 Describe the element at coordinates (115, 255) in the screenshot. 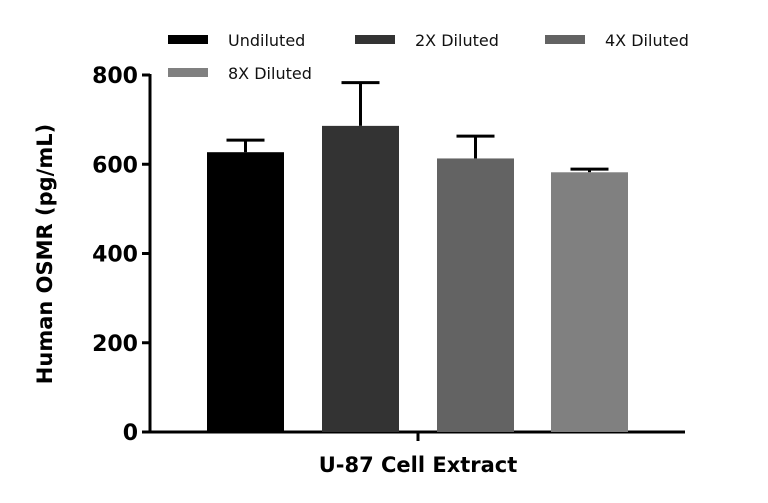

I see `y-tick-label: 400` at that location.